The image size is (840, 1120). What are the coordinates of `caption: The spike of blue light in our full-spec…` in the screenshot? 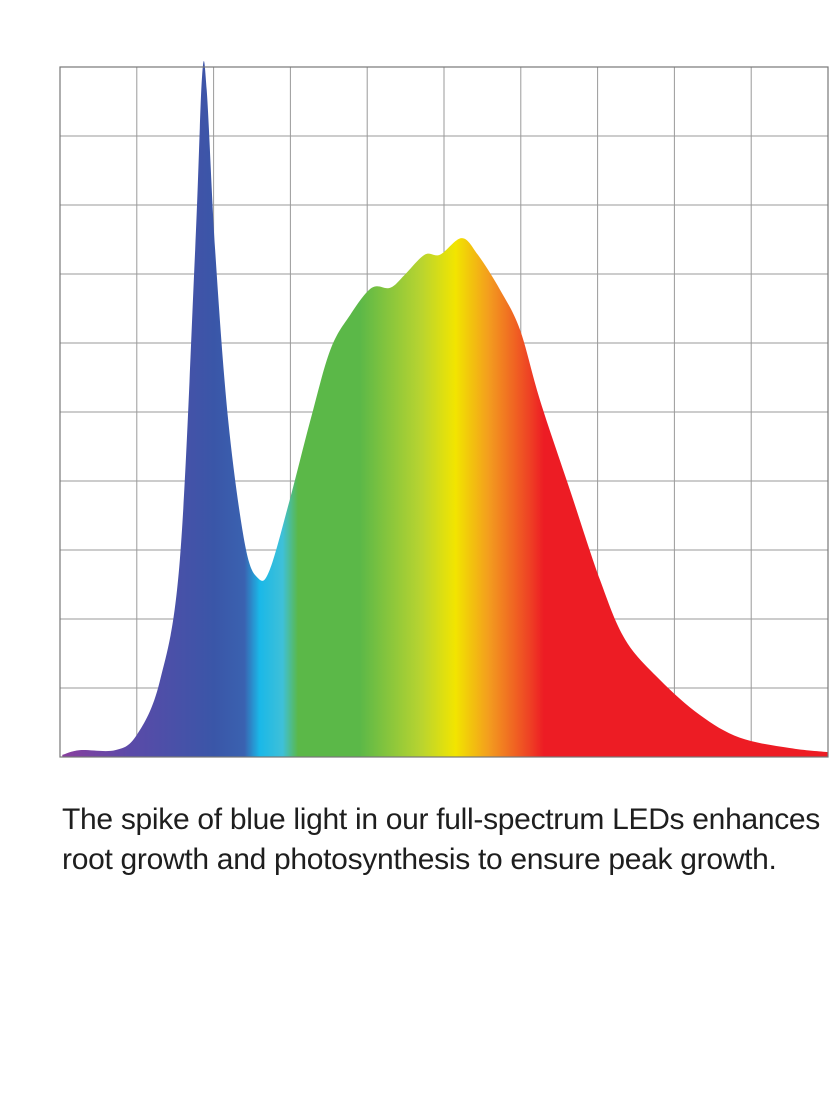 It's located at (441, 839).